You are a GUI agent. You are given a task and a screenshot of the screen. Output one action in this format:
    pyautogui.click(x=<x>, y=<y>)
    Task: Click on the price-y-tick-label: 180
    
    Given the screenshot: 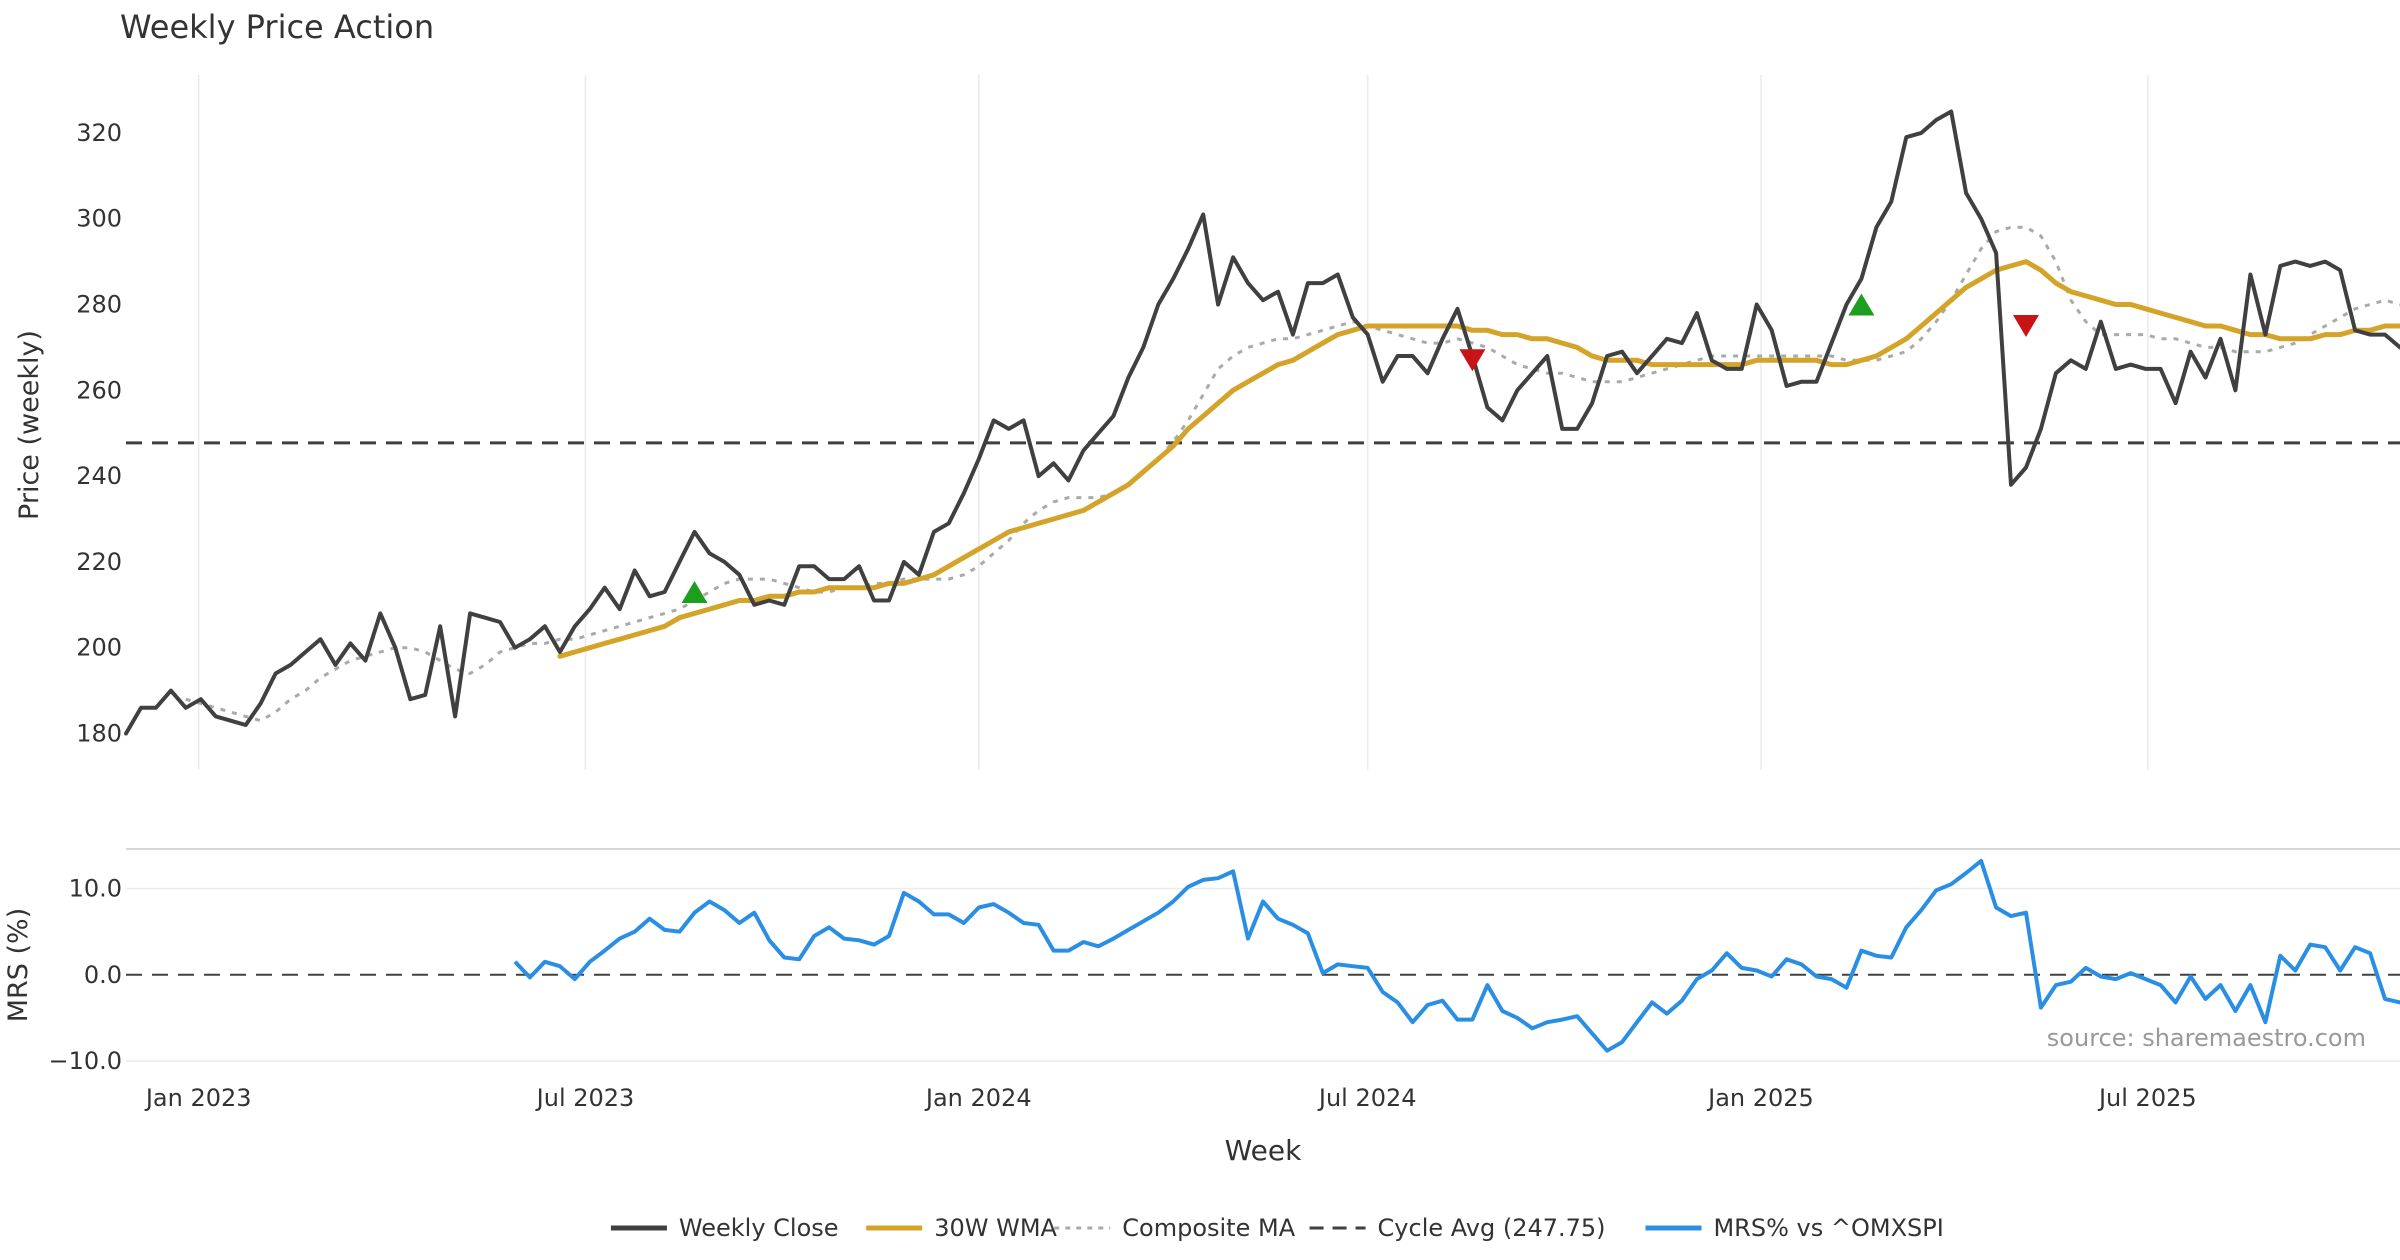 What is the action you would take?
    pyautogui.click(x=99, y=734)
    